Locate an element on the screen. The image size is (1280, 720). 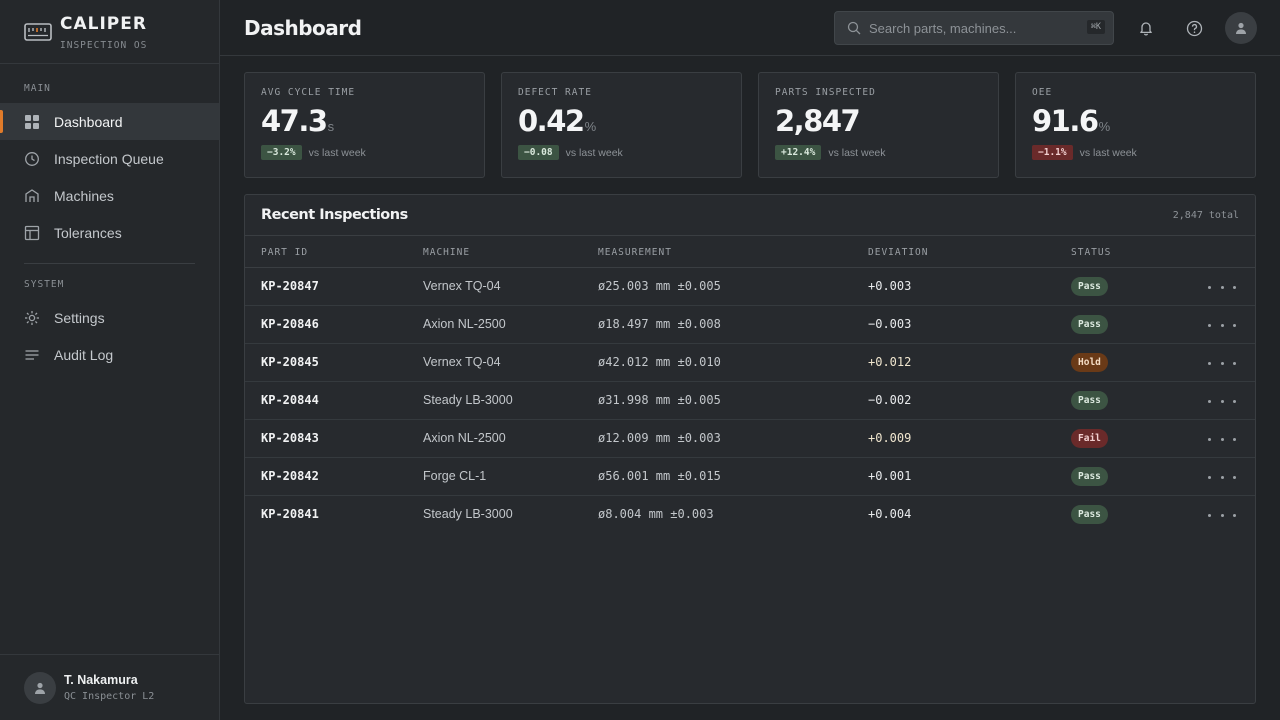
search-box: ⌘K is located at coordinates (974, 28).